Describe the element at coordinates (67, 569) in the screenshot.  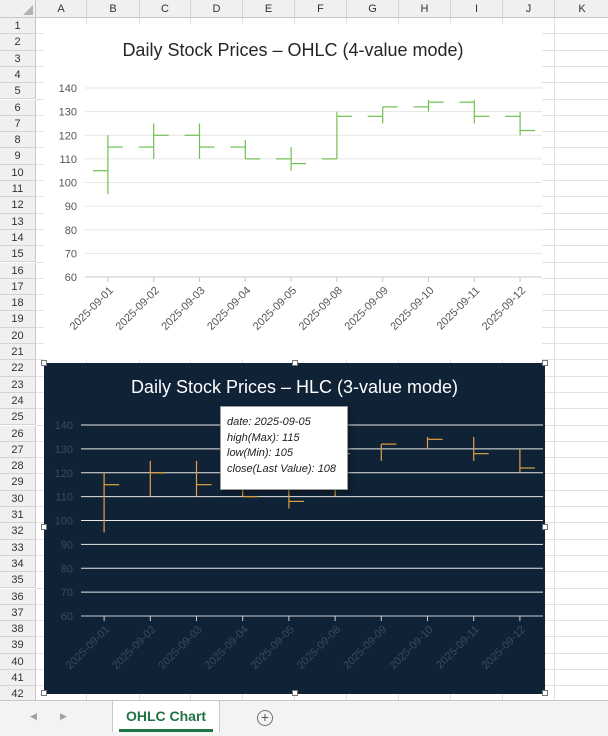
I see `y-tick-label: 80` at that location.